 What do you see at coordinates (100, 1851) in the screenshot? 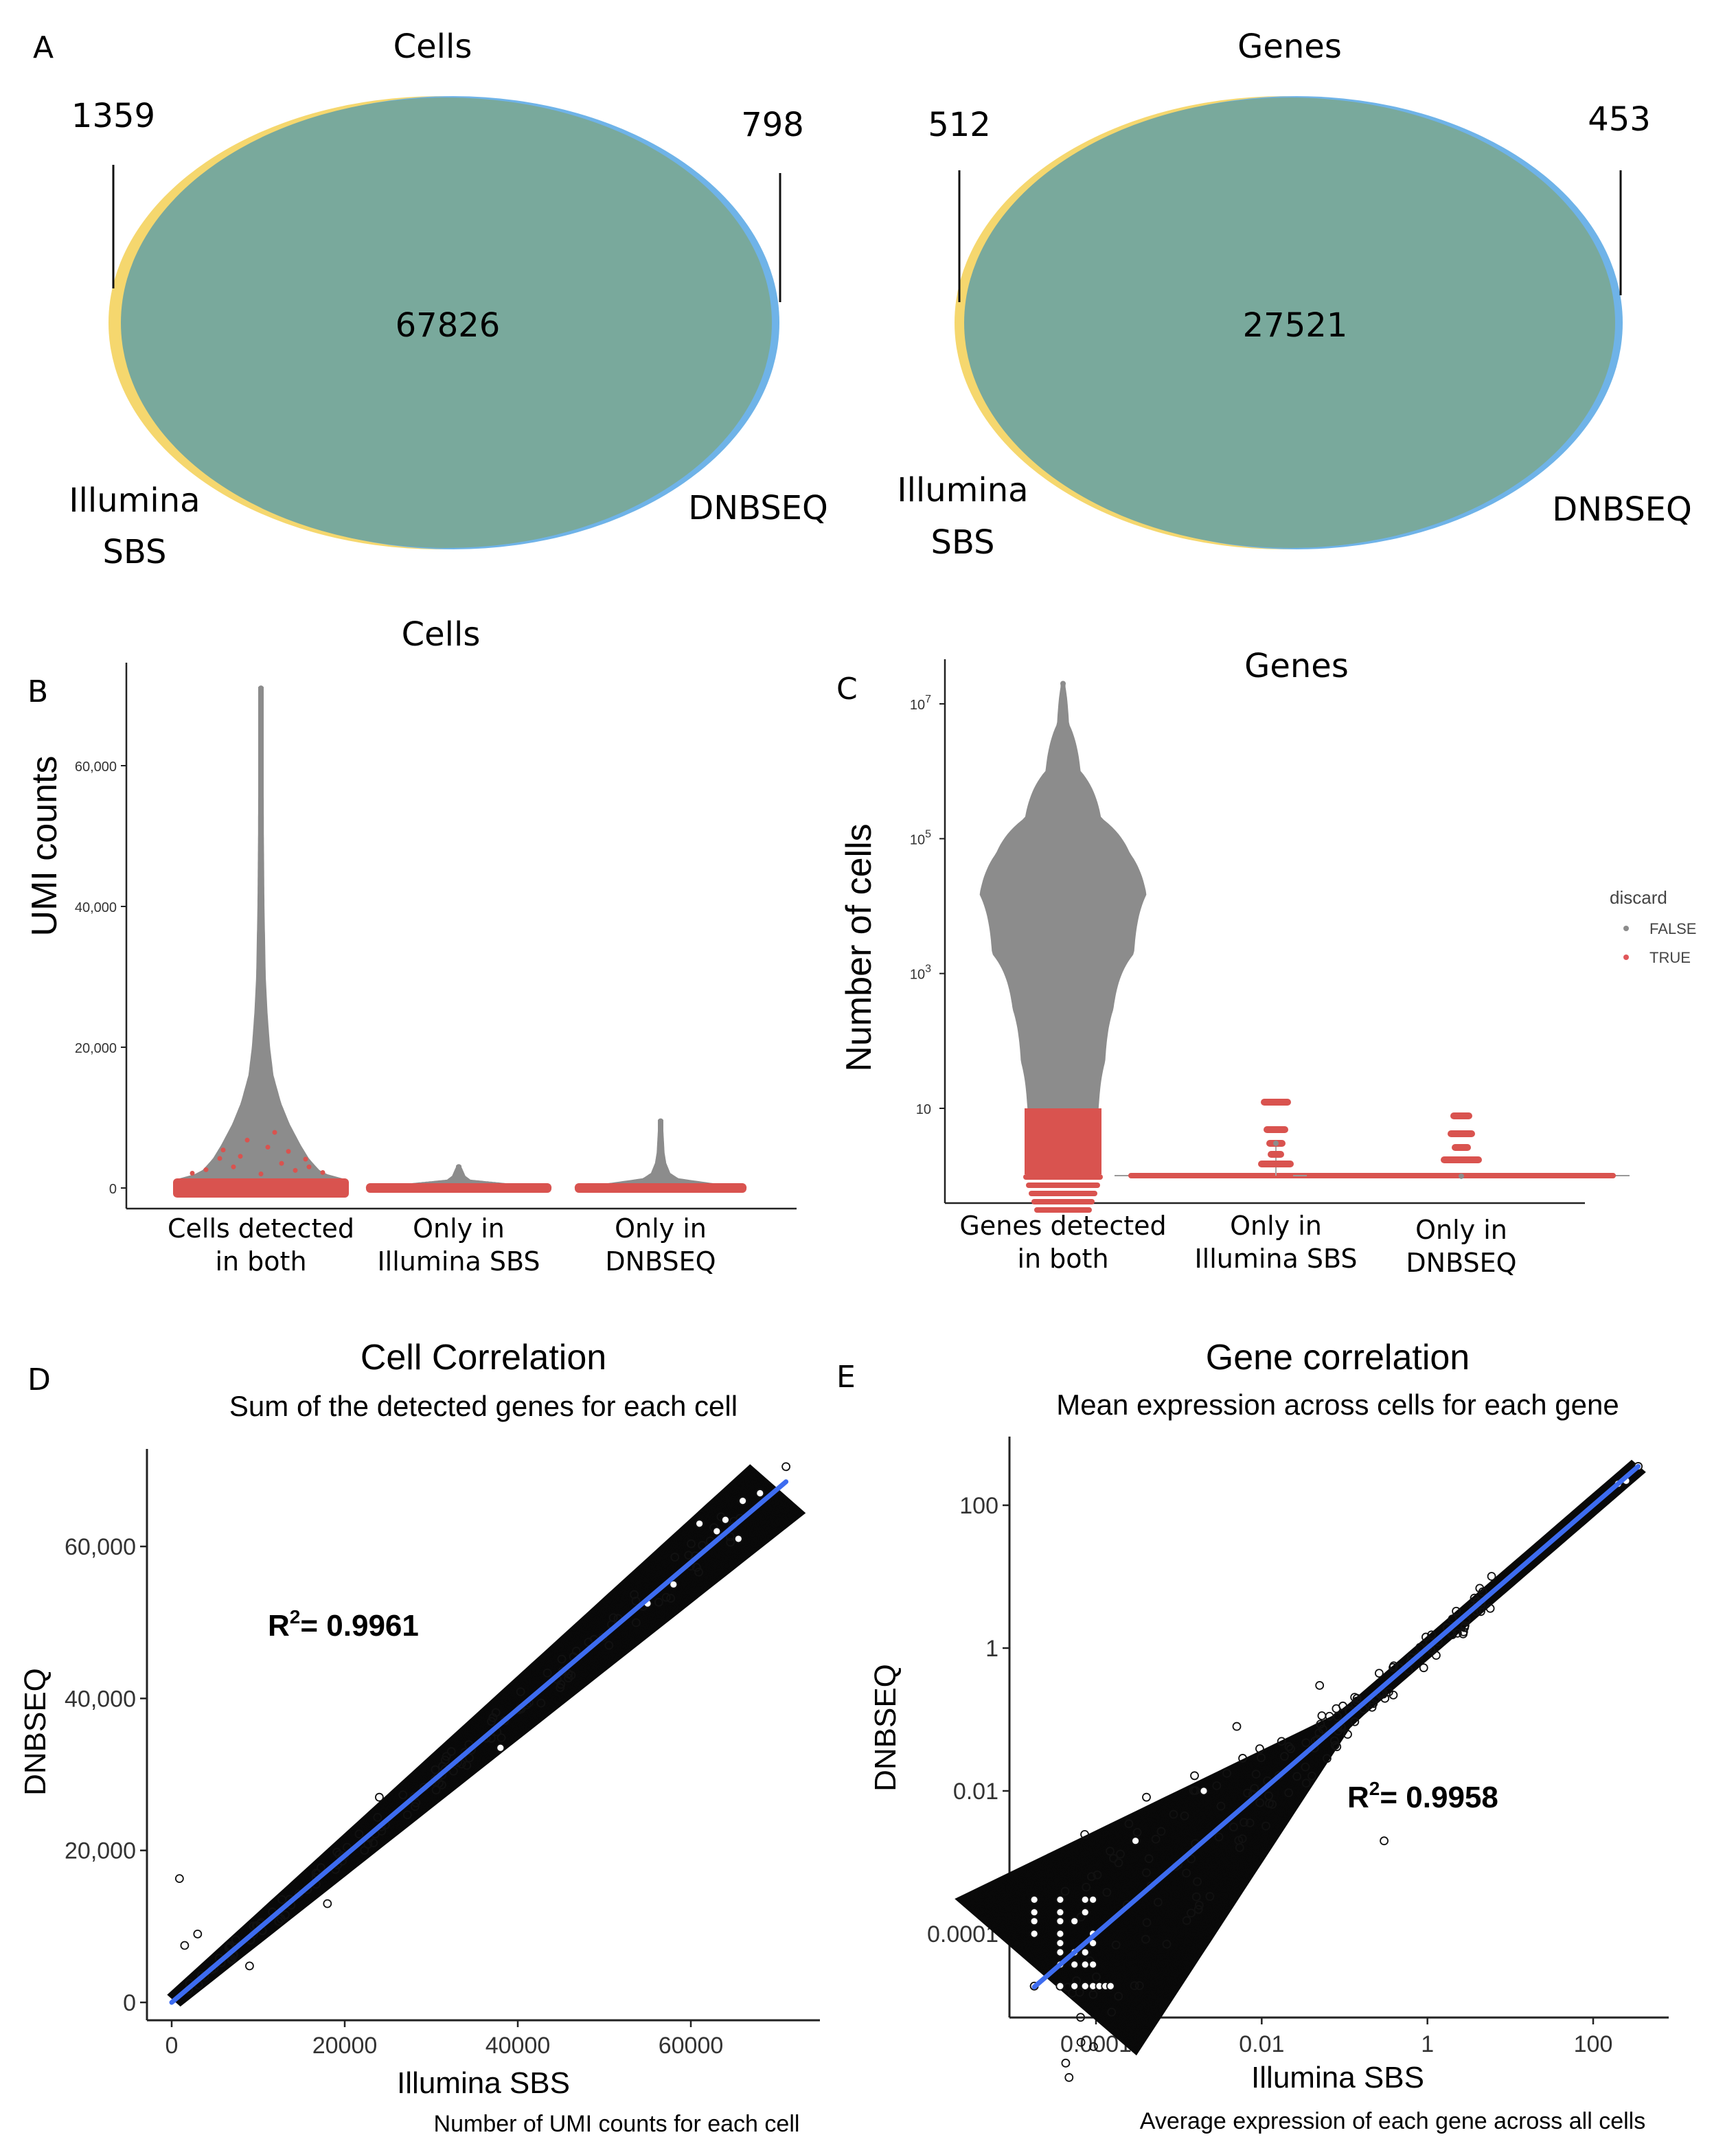
I see `panel-d-ytick-label: 20,000` at bounding box center [100, 1851].